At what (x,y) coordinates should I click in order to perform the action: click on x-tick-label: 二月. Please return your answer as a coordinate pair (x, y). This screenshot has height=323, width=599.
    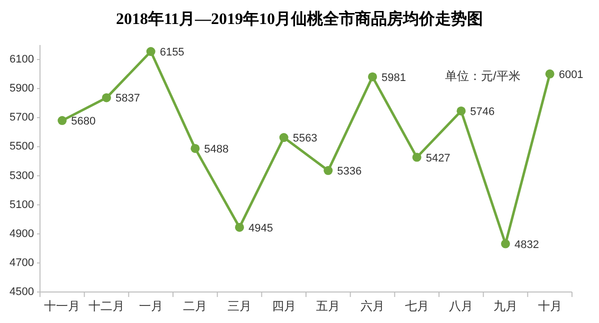
    Looking at the image, I should click on (195, 306).